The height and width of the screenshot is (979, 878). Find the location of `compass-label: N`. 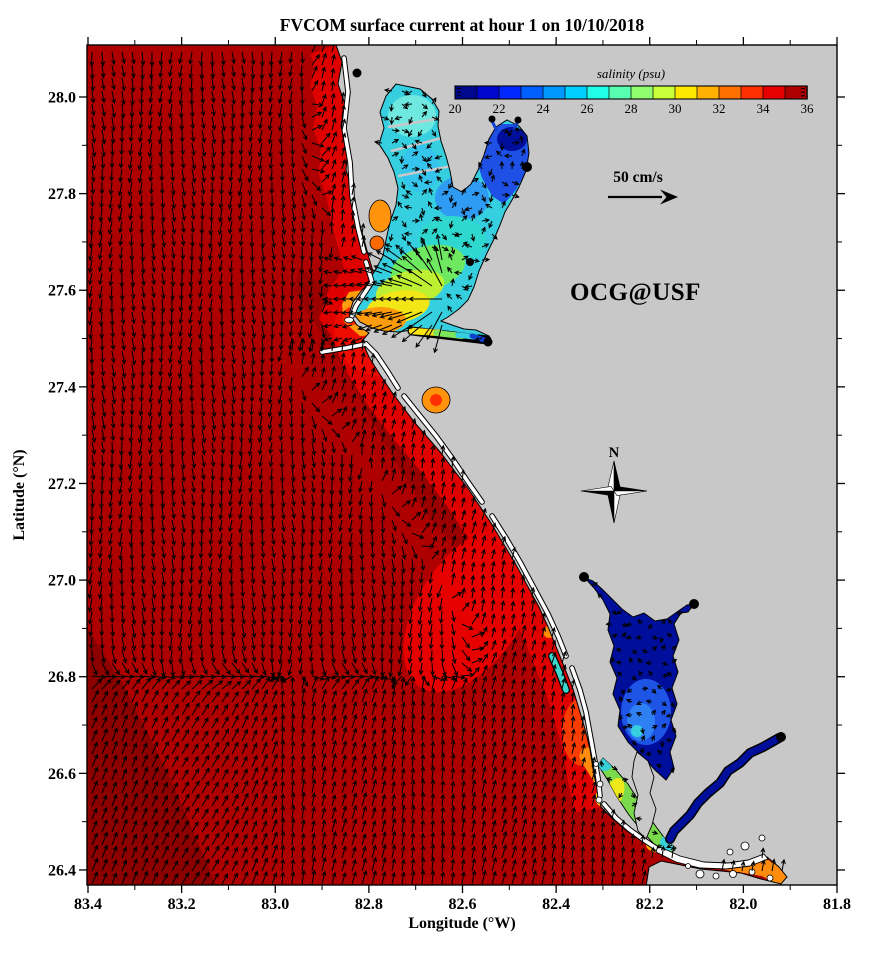

compass-label: N is located at coordinates (614, 453).